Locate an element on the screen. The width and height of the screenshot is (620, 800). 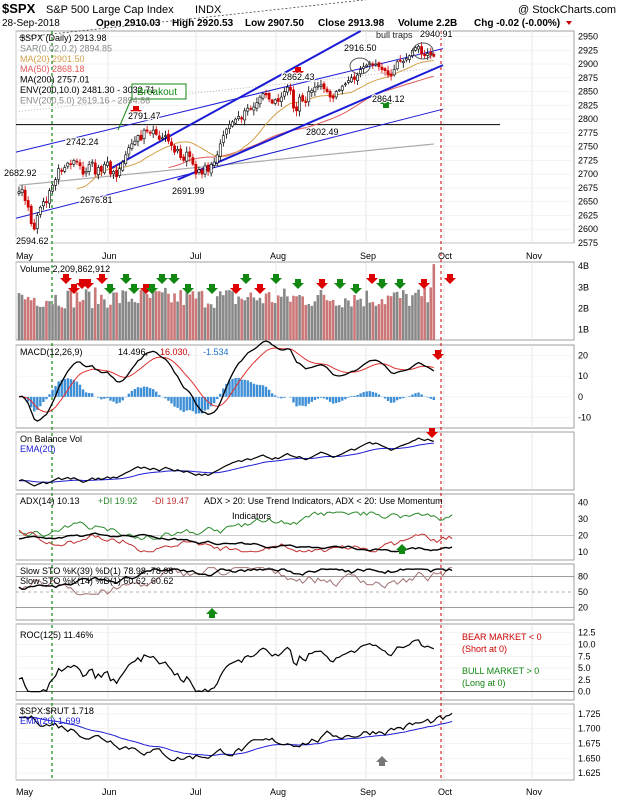
price-annotation: 2862.43 is located at coordinates (298, 77).